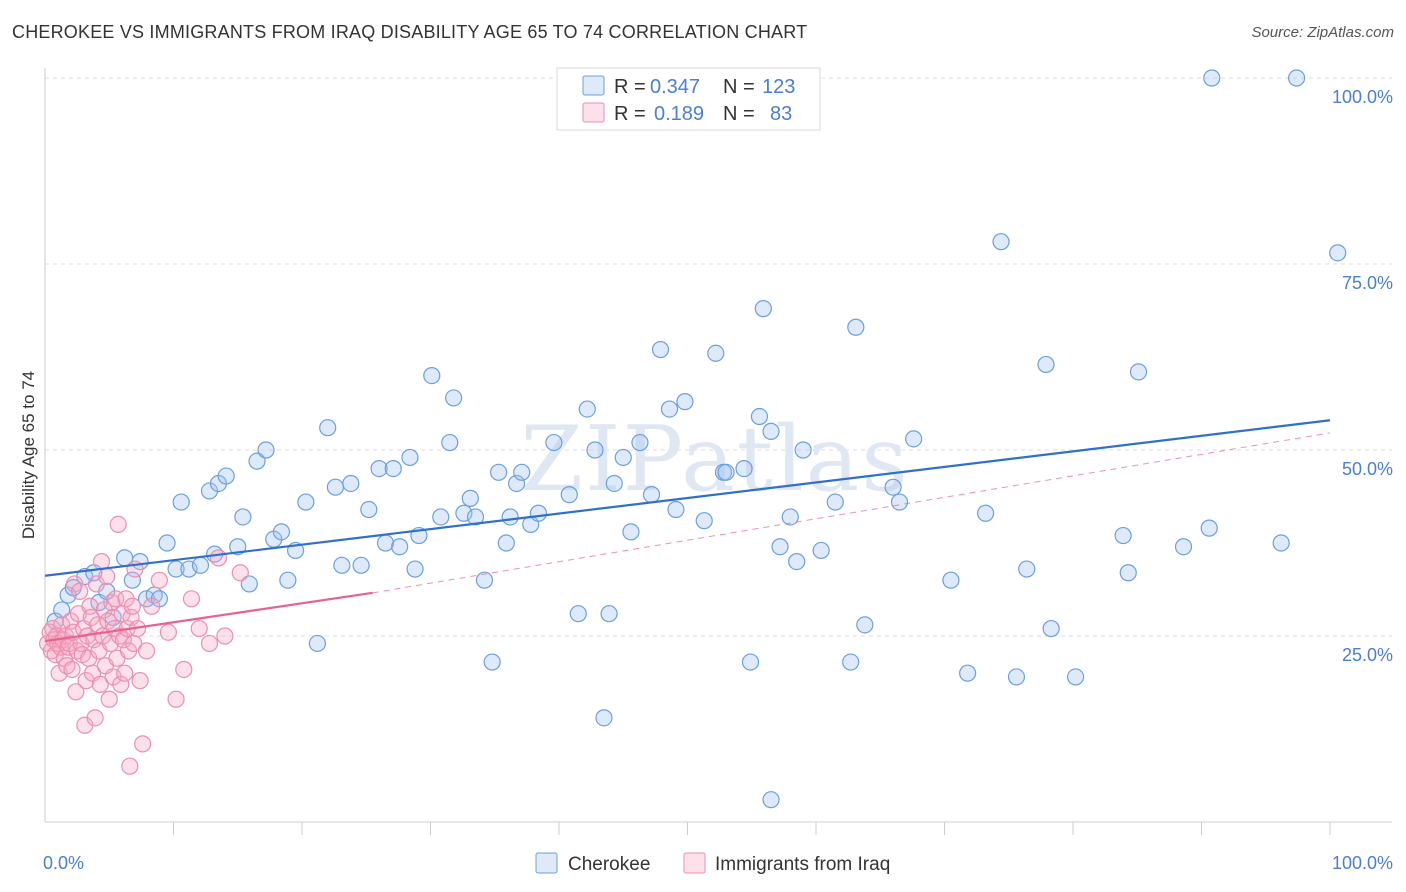  I want to click on series-iraq, so click(143, 645).